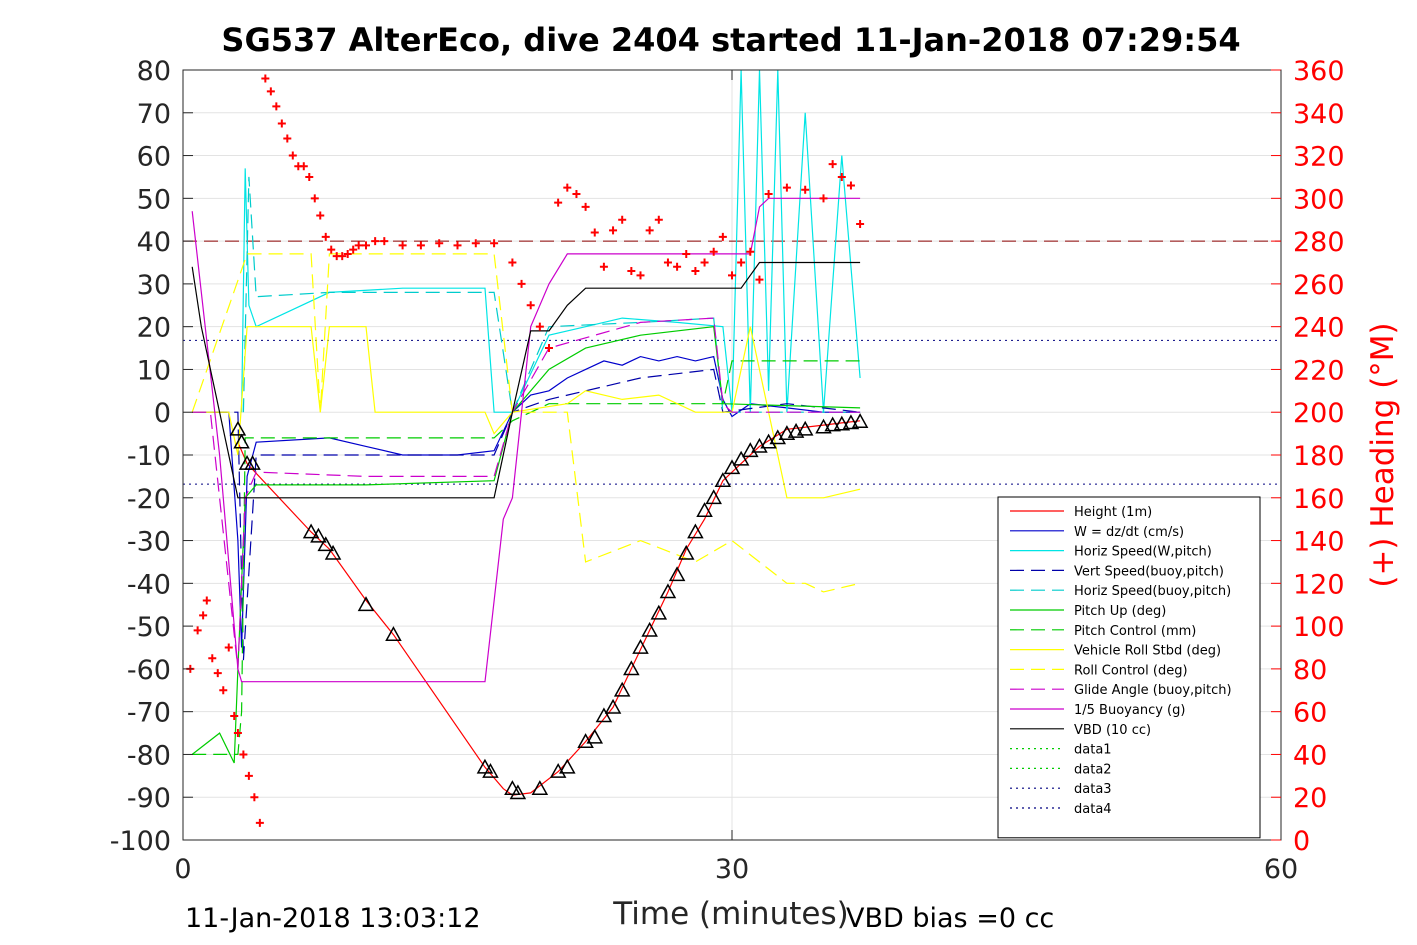 The height and width of the screenshot is (945, 1417). Describe the element at coordinates (1319, 285) in the screenshot. I see `y2-tick-label: 260` at that location.